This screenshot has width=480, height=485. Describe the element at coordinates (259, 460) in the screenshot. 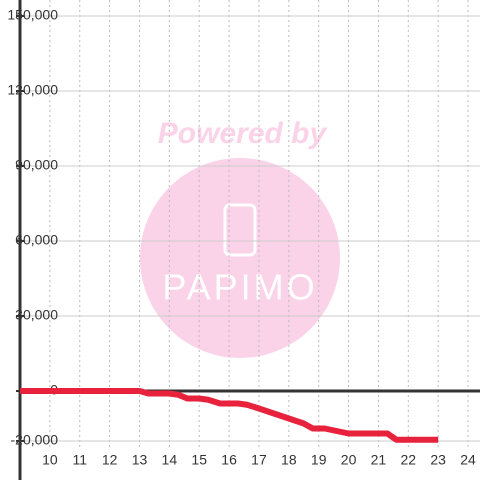

I see `x-tick-label: 17` at that location.